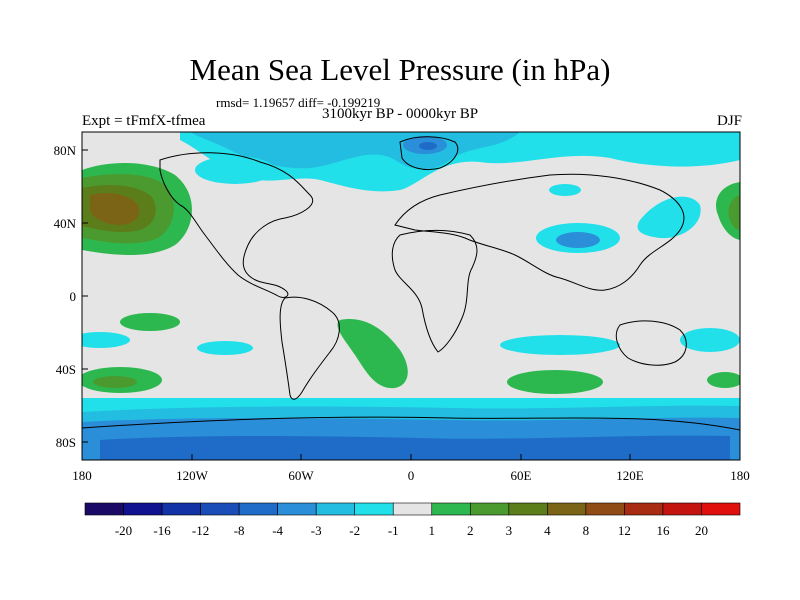 The width and height of the screenshot is (800, 600). What do you see at coordinates (630, 475) in the screenshot?
I see `lon-label-120e: 120E` at bounding box center [630, 475].